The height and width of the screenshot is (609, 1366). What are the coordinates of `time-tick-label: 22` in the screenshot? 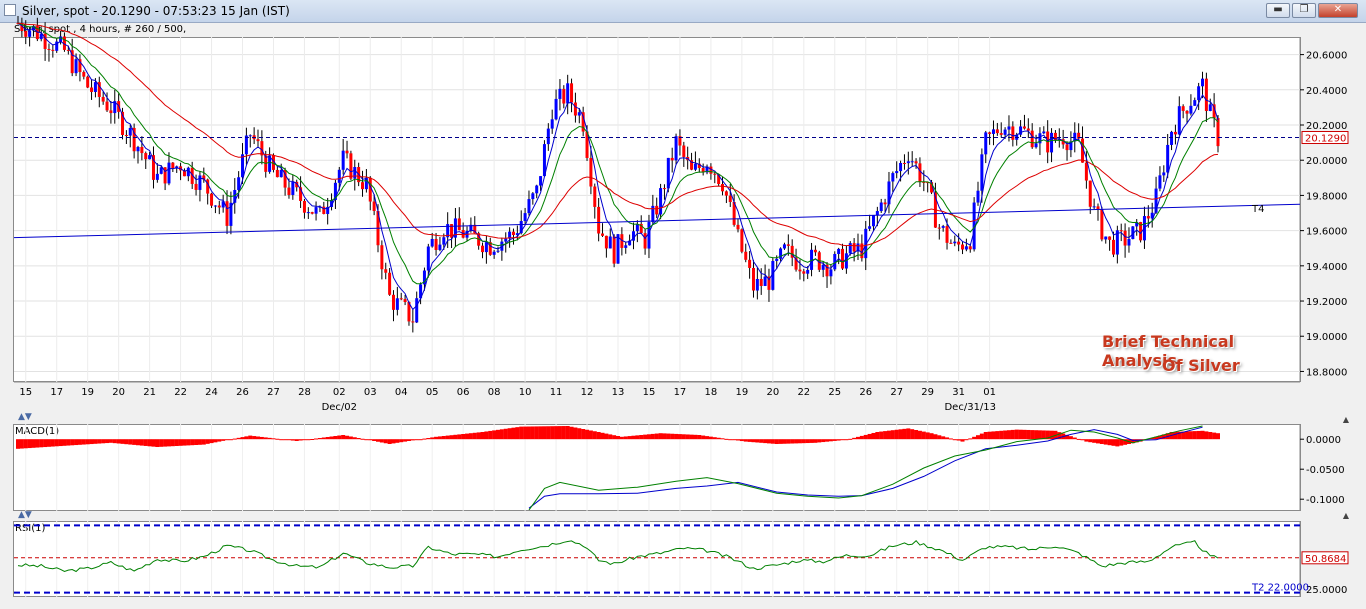 It's located at (803, 392).